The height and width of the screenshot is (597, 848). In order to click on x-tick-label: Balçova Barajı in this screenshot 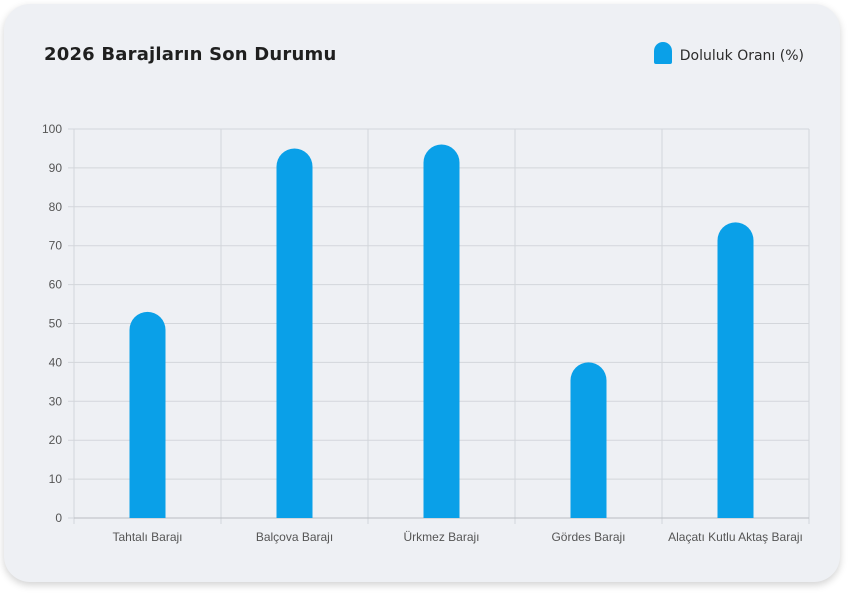, I will do `click(294, 537)`.